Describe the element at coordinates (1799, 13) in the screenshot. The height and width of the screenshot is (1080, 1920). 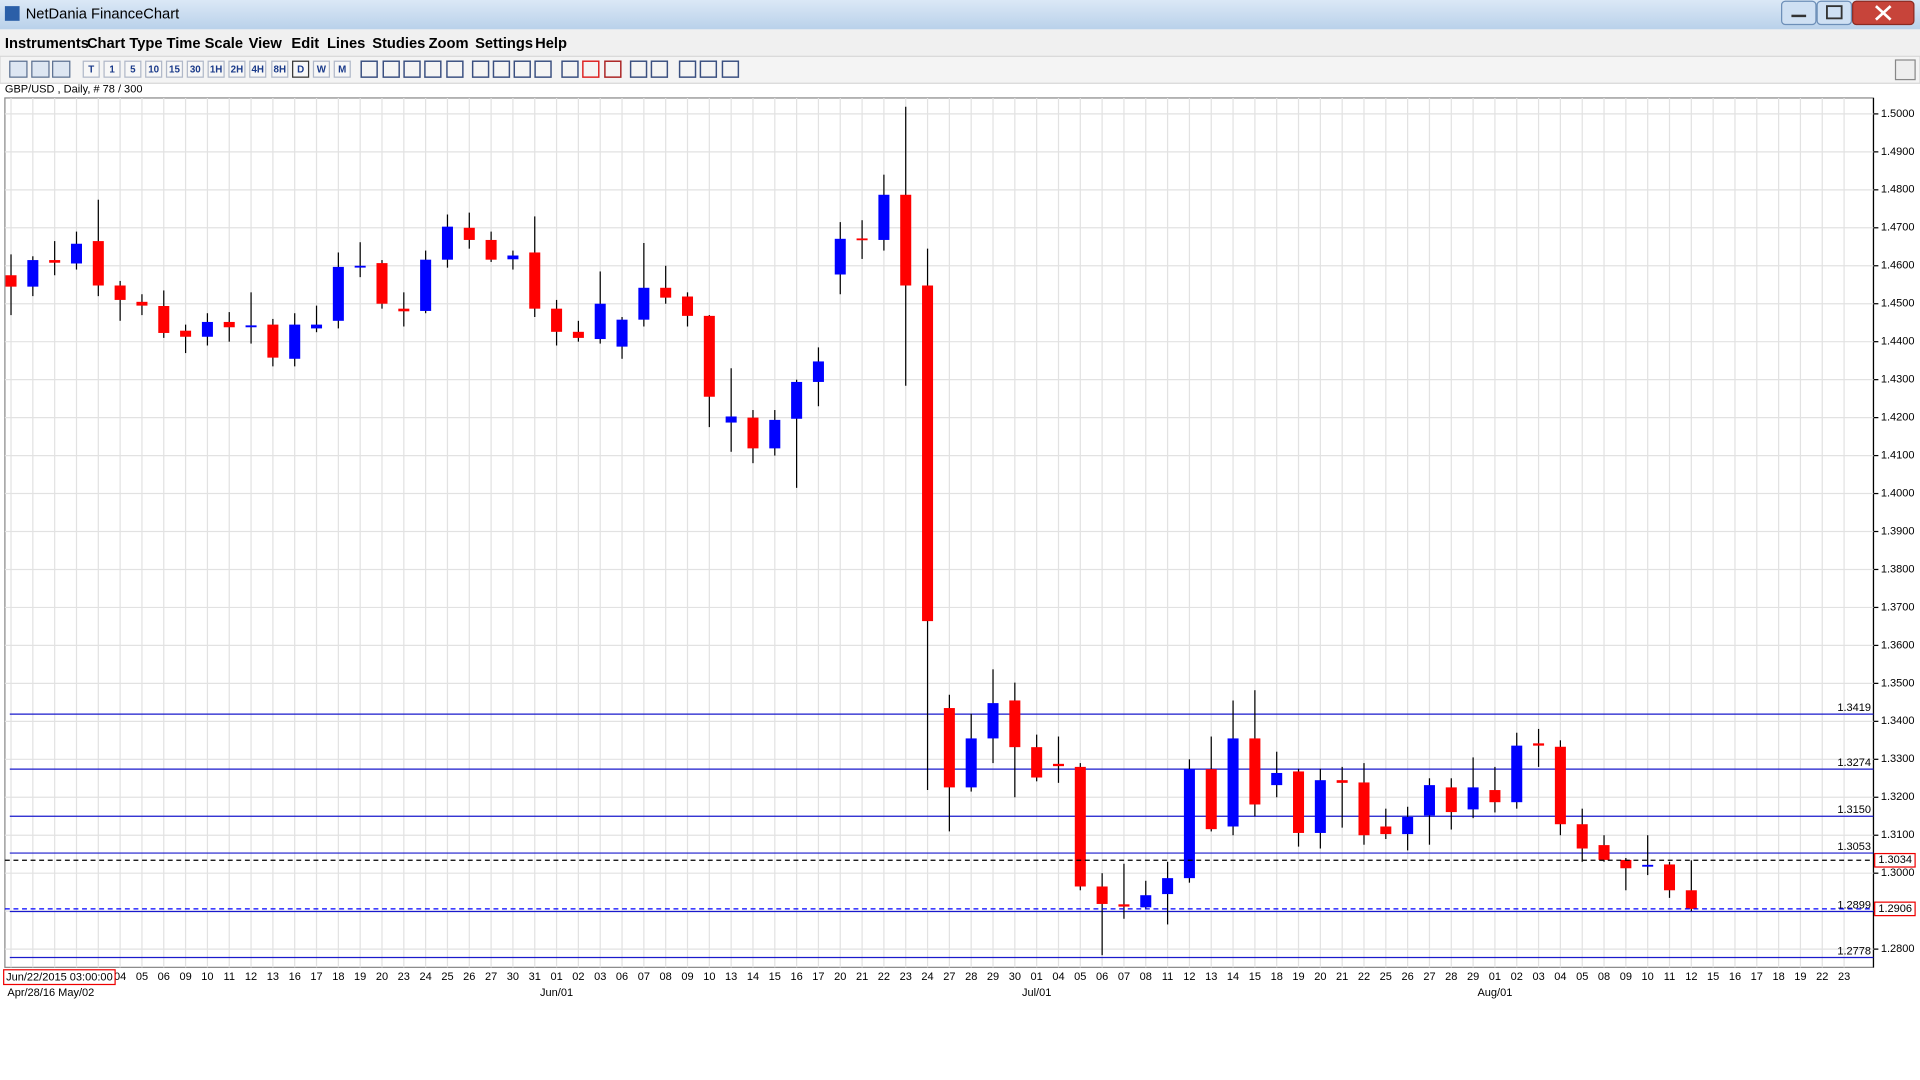
I see `minimize-button` at that location.